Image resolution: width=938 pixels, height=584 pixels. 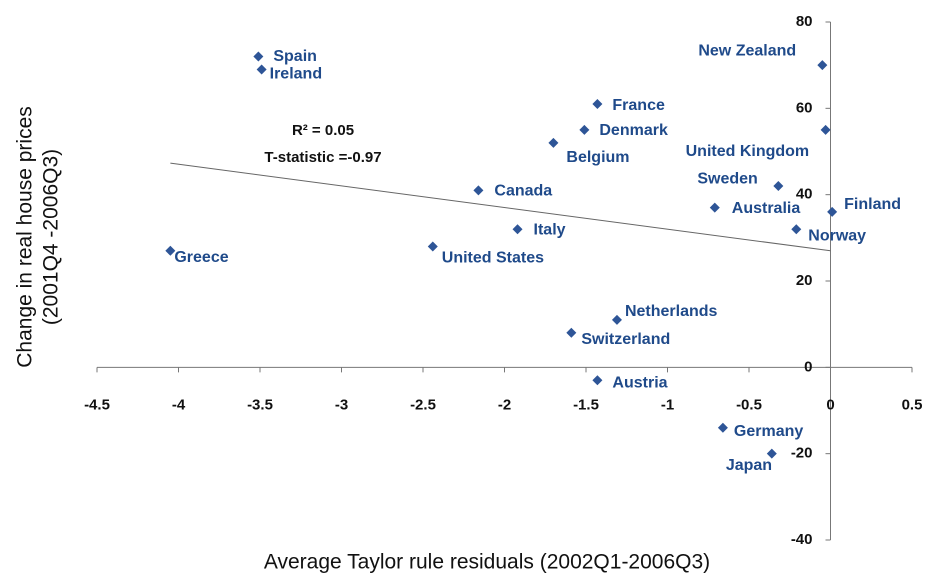 What do you see at coordinates (341, 404) in the screenshot?
I see `x-tick-label: -3` at bounding box center [341, 404].